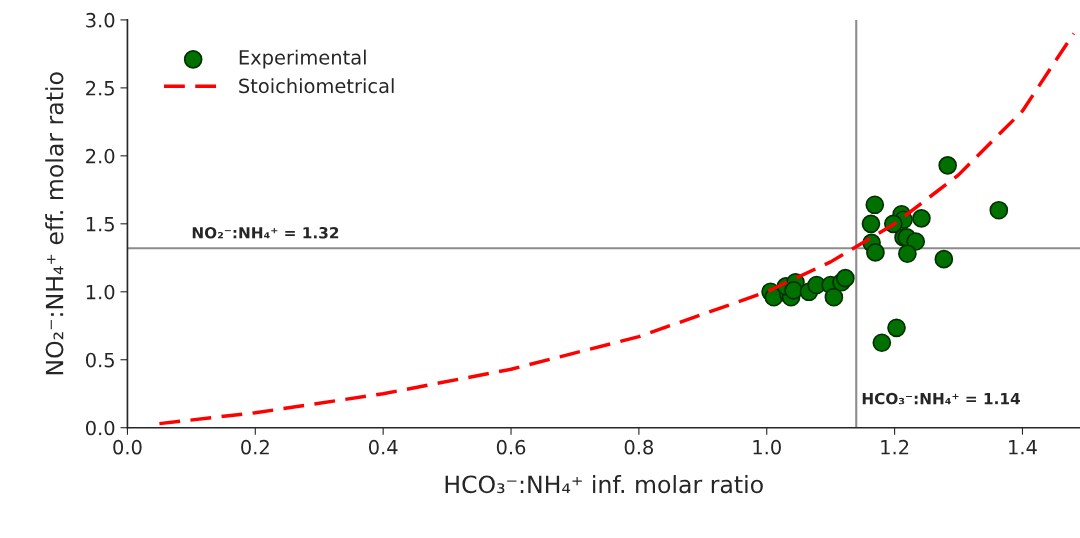 This screenshot has height=538, width=1080. What do you see at coordinates (941, 398) in the screenshot?
I see `ref-line-label: HCO₃⁻:NH₄⁺ = 1.14` at bounding box center [941, 398].